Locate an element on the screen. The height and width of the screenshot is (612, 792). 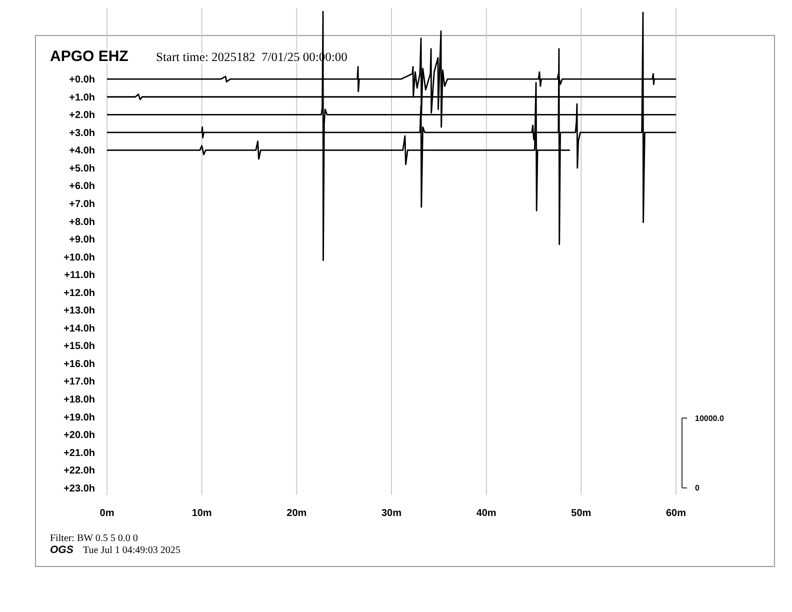
text: Filter: BW 0.5 5 0.0 0 is located at coordinates (94, 538).